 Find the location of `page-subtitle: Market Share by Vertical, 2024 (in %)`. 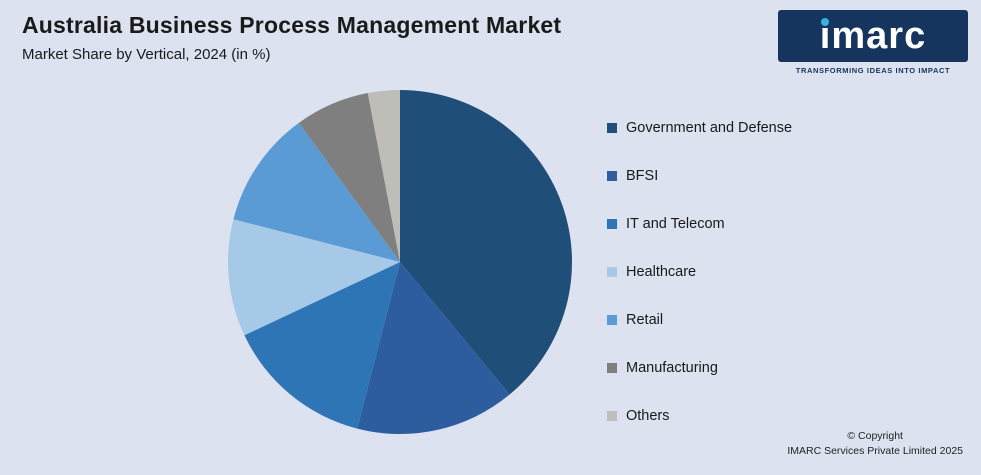

page-subtitle: Market Share by Vertical, 2024 (in %) is located at coordinates (146, 54).